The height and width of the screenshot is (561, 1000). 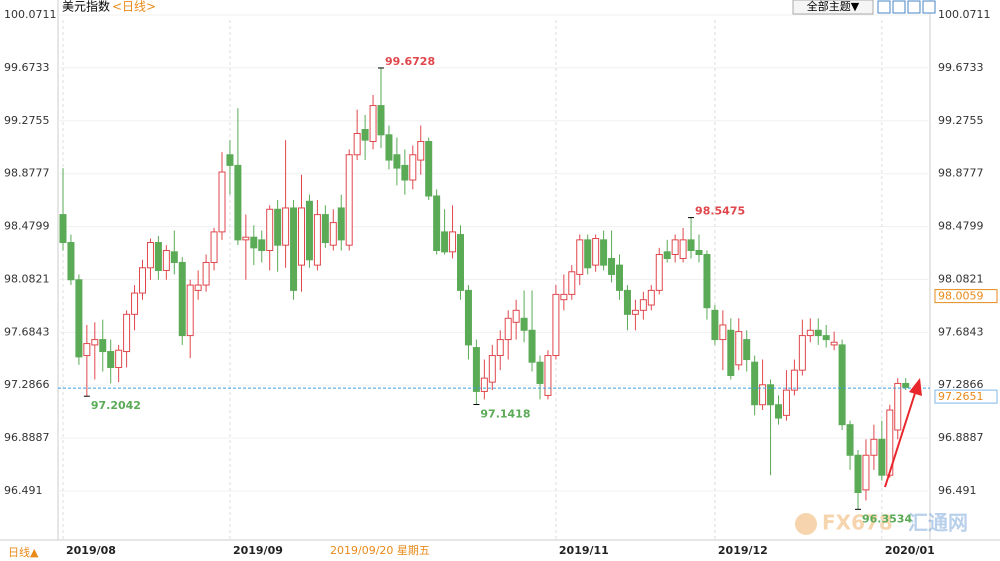 What do you see at coordinates (134, 7) in the screenshot?
I see `period-label: <日线>` at bounding box center [134, 7].